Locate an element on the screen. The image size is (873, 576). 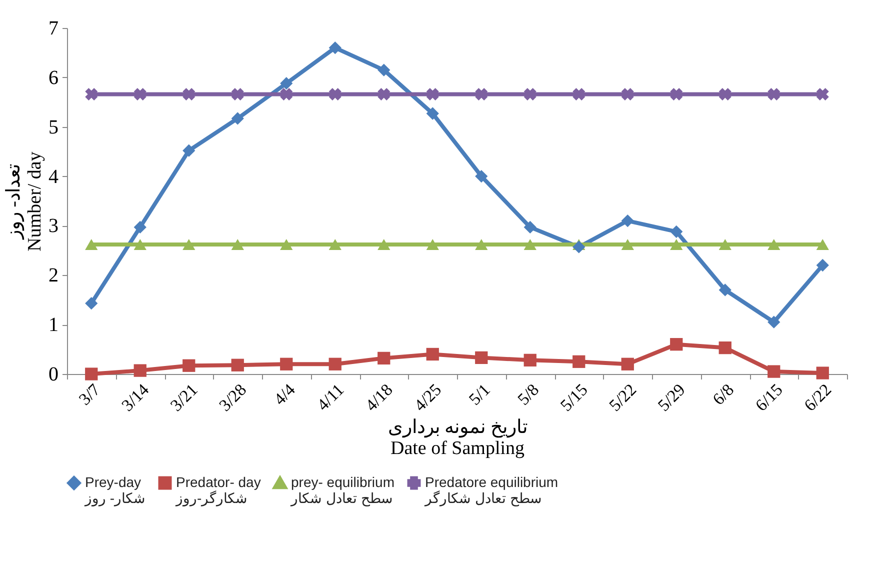
x-tick-label: 4/18 is located at coordinates (379, 397).